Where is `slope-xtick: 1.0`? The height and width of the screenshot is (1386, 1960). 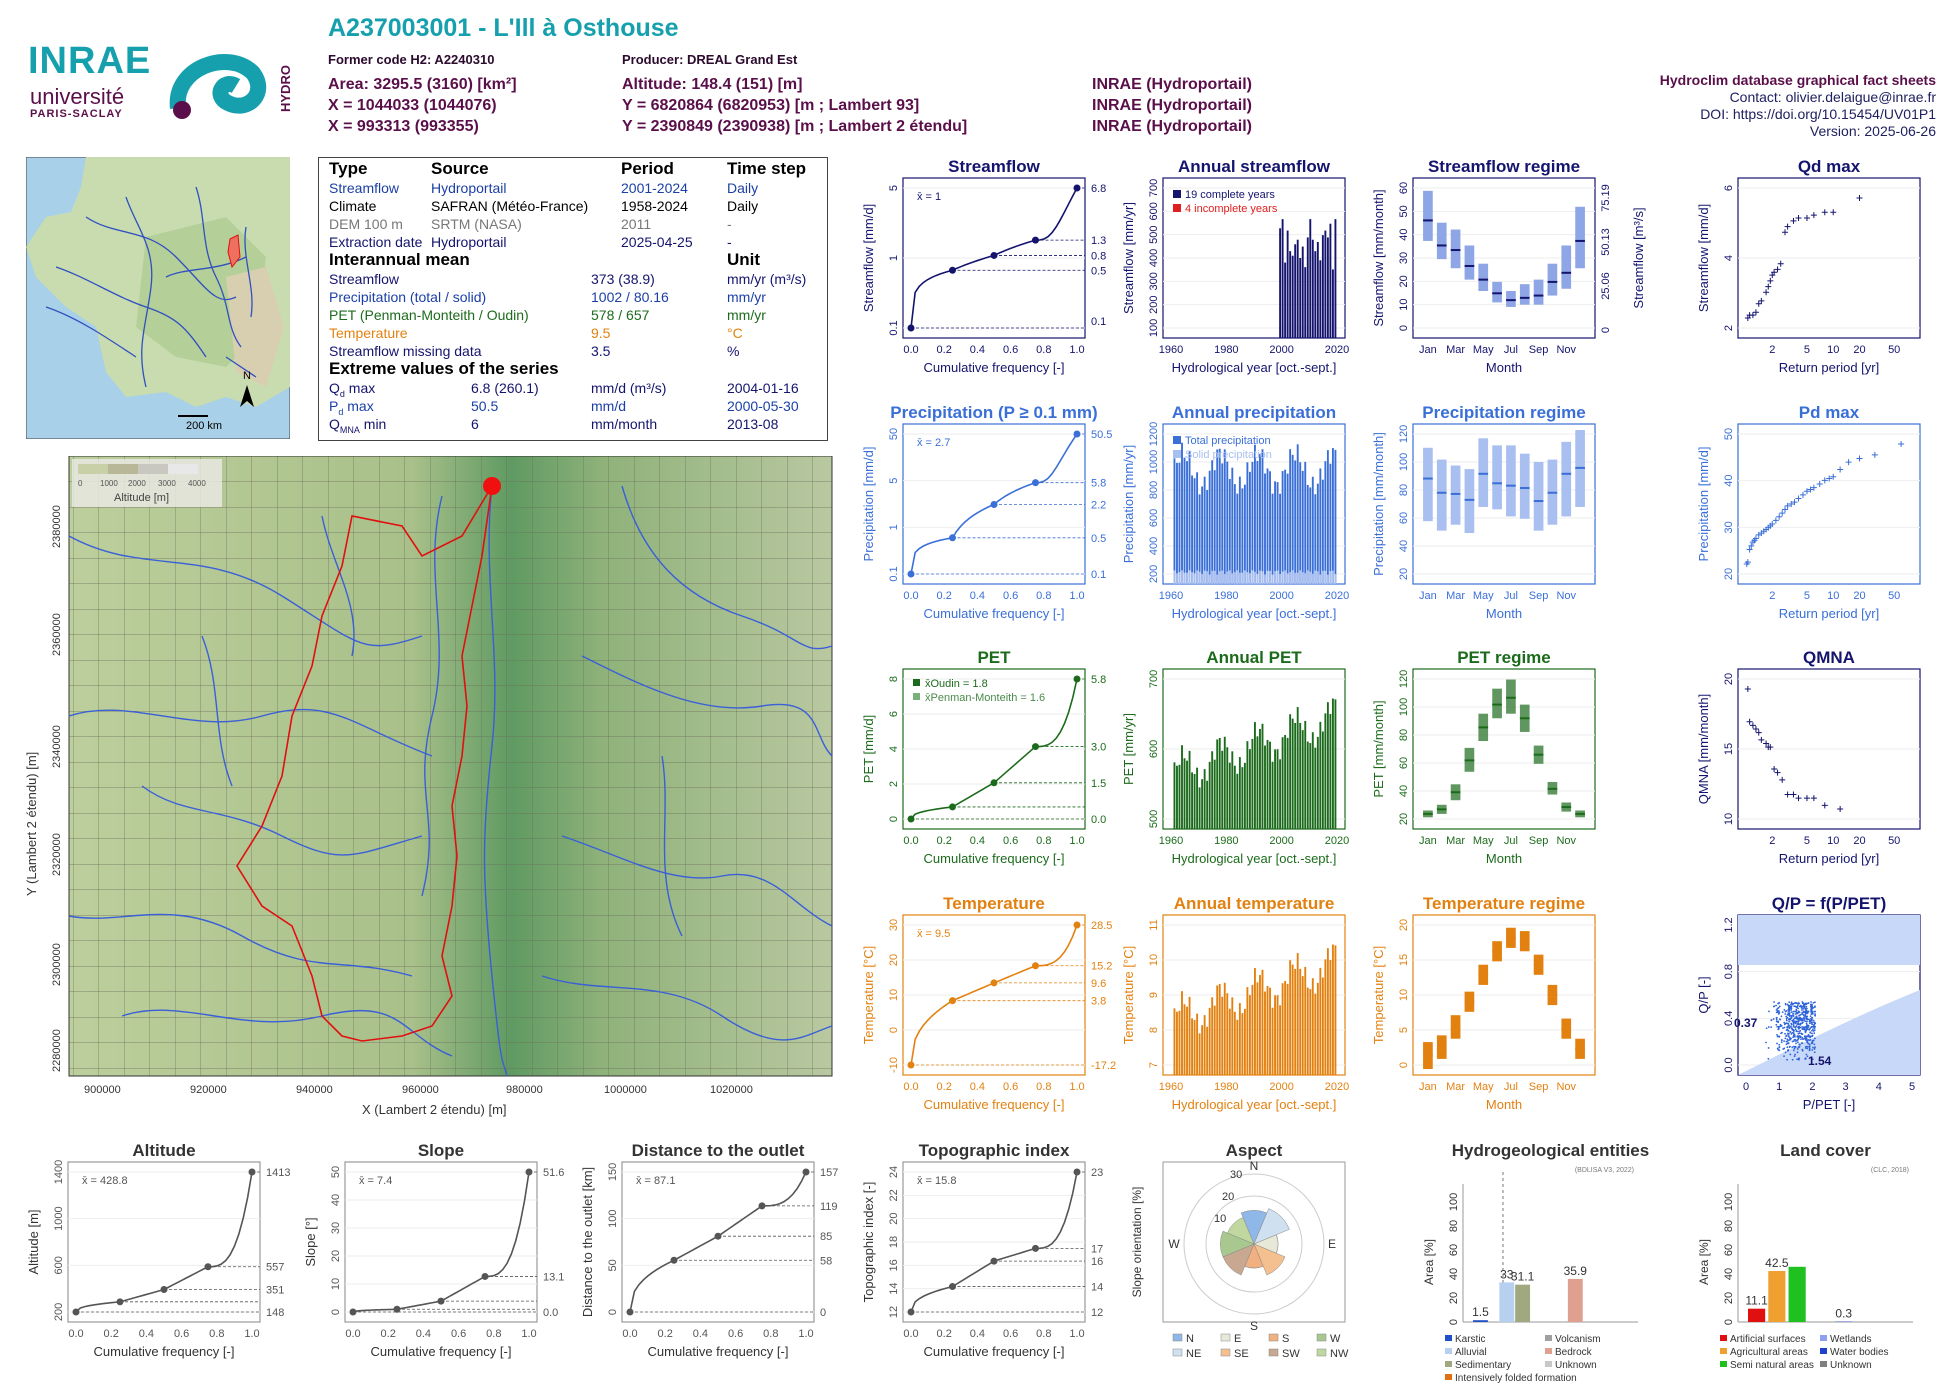
slope-xtick: 1.0 is located at coordinates (528, 1334).